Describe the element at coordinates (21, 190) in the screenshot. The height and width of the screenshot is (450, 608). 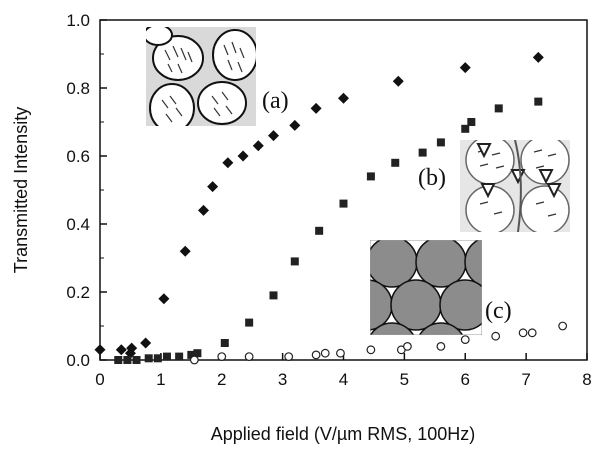
I see `y-axis-title: Transmitted Intensity` at that location.